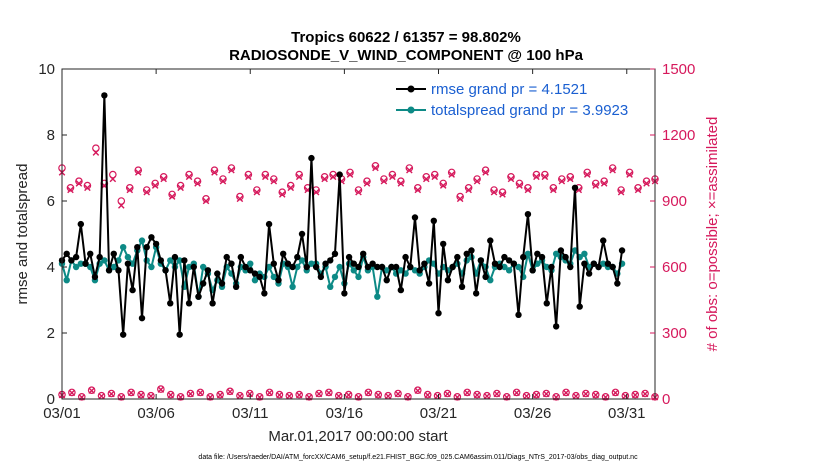 Image resolution: width=830 pixels, height=470 pixels. What do you see at coordinates (22, 234) in the screenshot?
I see `y-axis-label: rmse and totalspread` at bounding box center [22, 234].